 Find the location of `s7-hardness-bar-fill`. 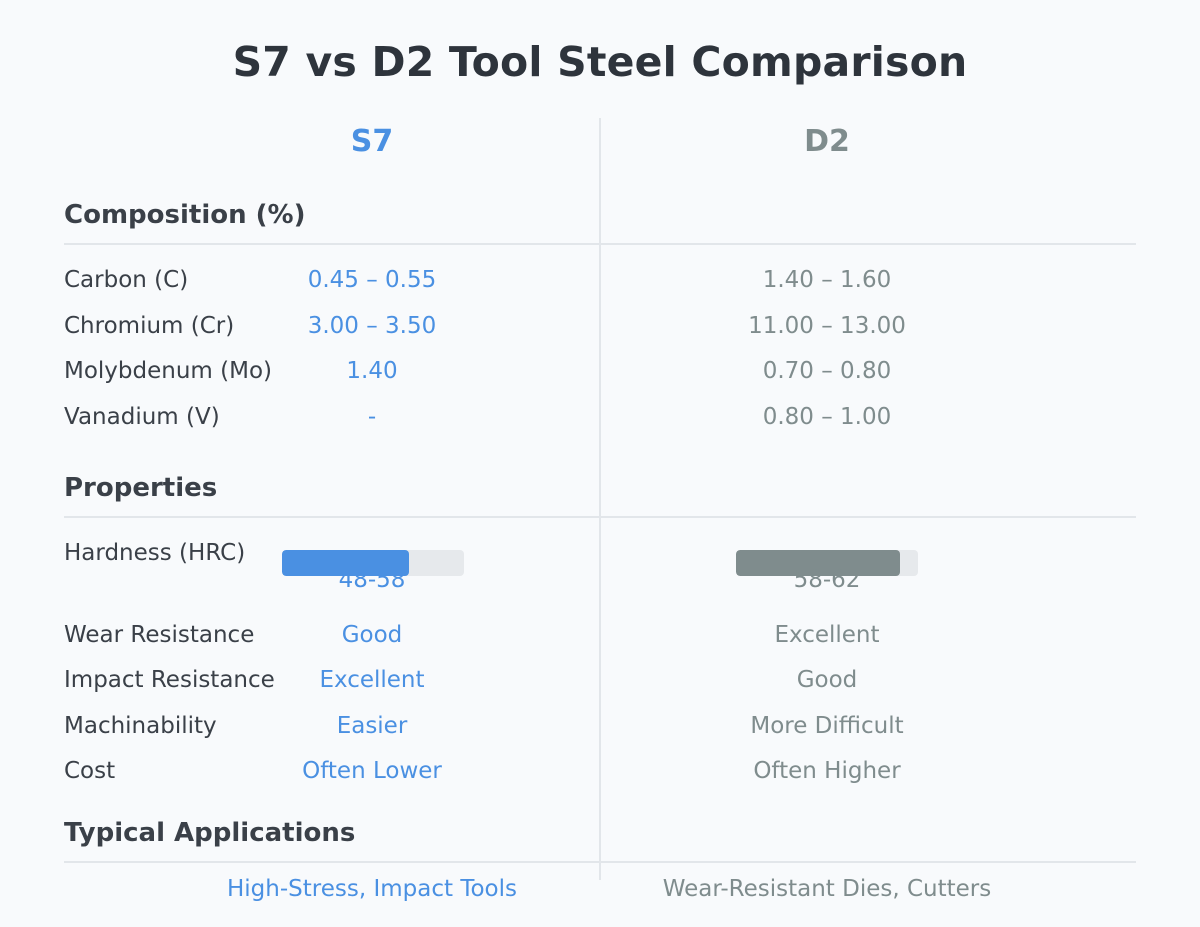

s7-hardness-bar-fill is located at coordinates (346, 563).